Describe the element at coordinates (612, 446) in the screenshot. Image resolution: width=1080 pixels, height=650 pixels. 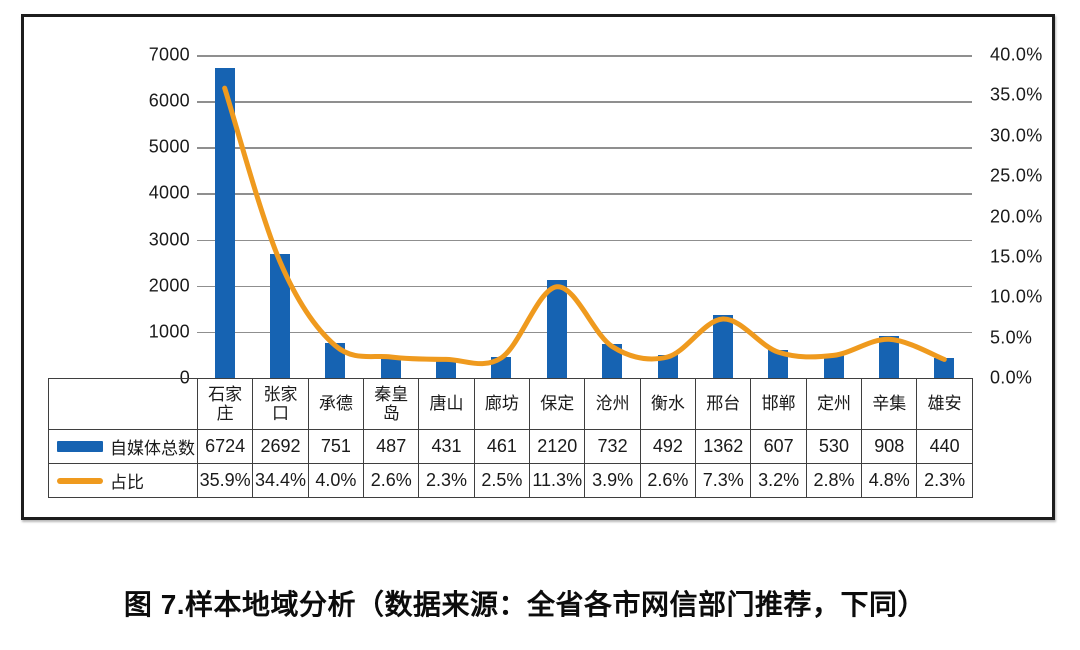
I see `bar-value-cell: 732` at that location.